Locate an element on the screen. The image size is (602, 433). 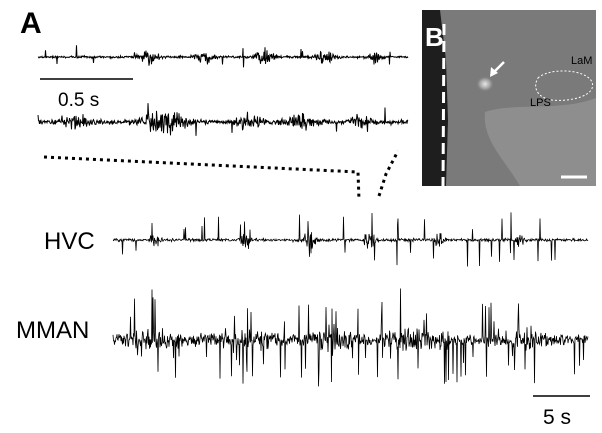
trace-label-hvc: HVC is located at coordinates (69, 241).